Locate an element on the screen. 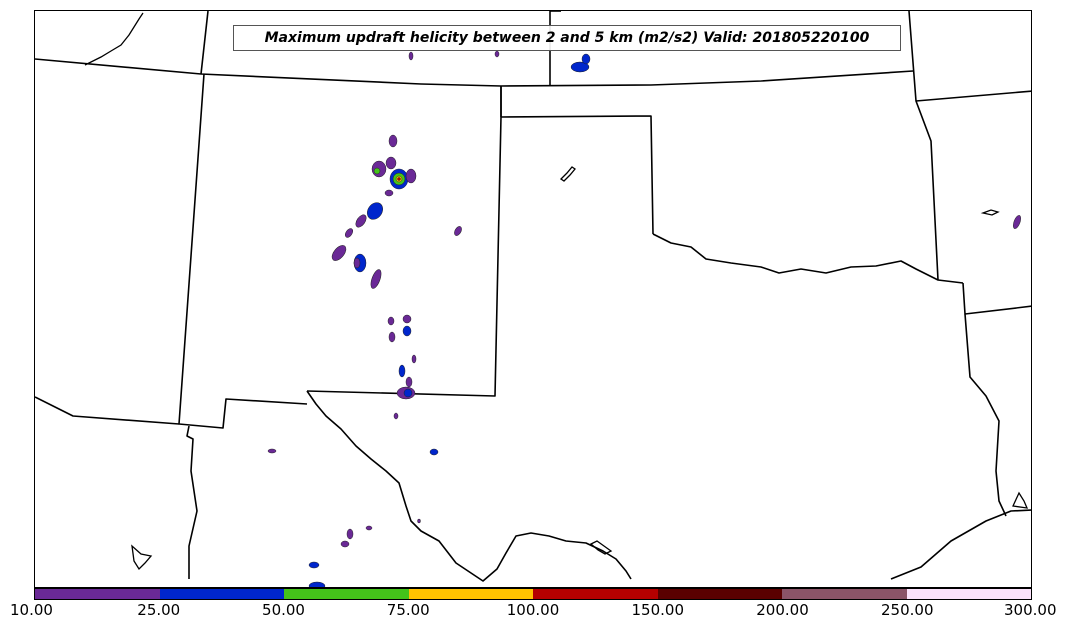 This screenshot has height=633, width=1070. border-arkansas-louisiana is located at coordinates (996, 298).